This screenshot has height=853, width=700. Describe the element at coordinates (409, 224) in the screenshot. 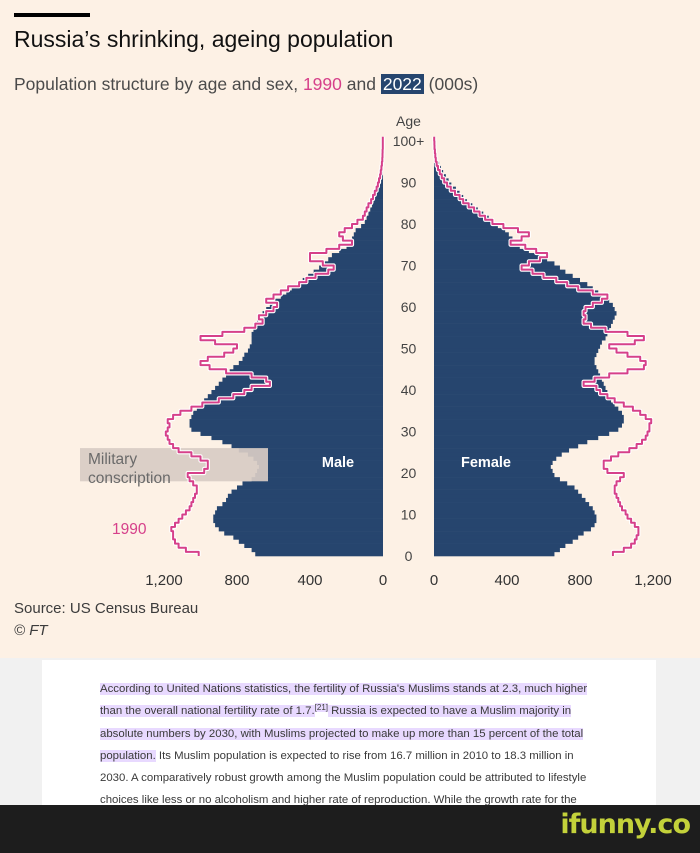

I see `age-tick-label: 80` at that location.